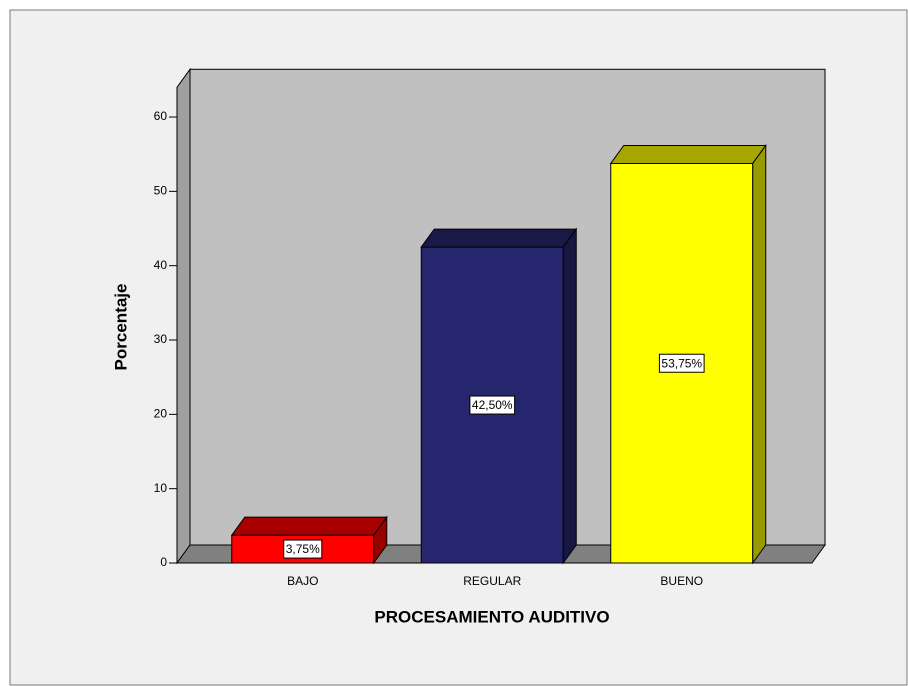 This screenshot has height=686, width=908. Describe the element at coordinates (161, 265) in the screenshot. I see `y-tick-label: 40` at that location.